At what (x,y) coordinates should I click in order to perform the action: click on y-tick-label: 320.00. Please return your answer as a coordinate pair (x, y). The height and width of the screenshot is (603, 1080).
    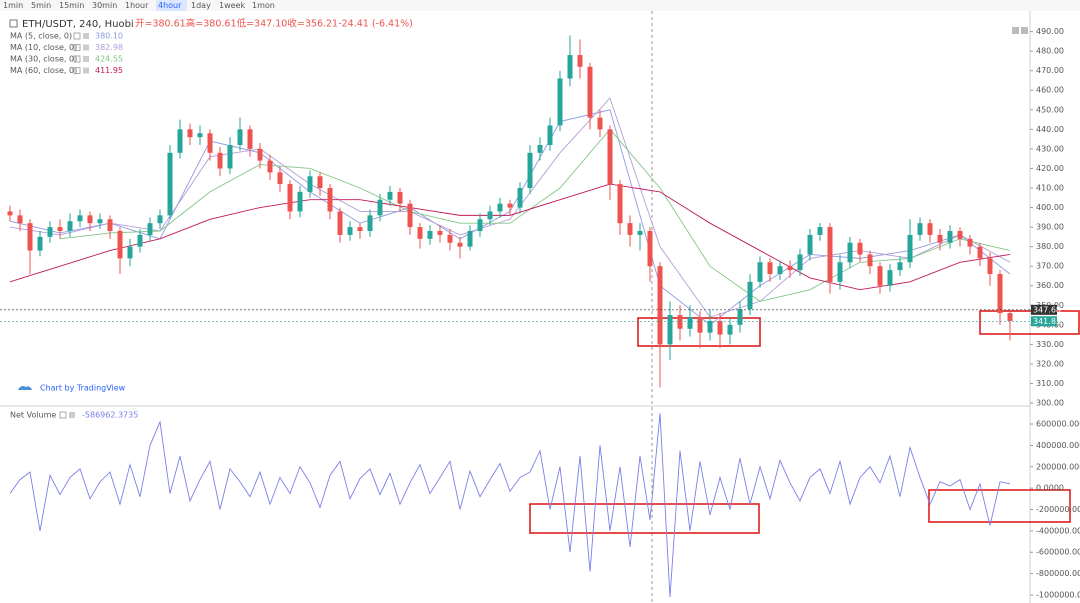
    Looking at the image, I should click on (1050, 363).